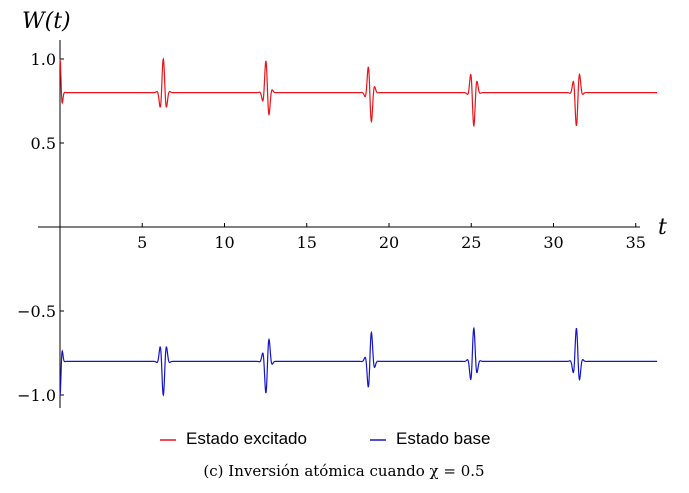 Image resolution: width=689 pixels, height=493 pixels. I want to click on y-tick-label: −0.5, so click(36, 311).